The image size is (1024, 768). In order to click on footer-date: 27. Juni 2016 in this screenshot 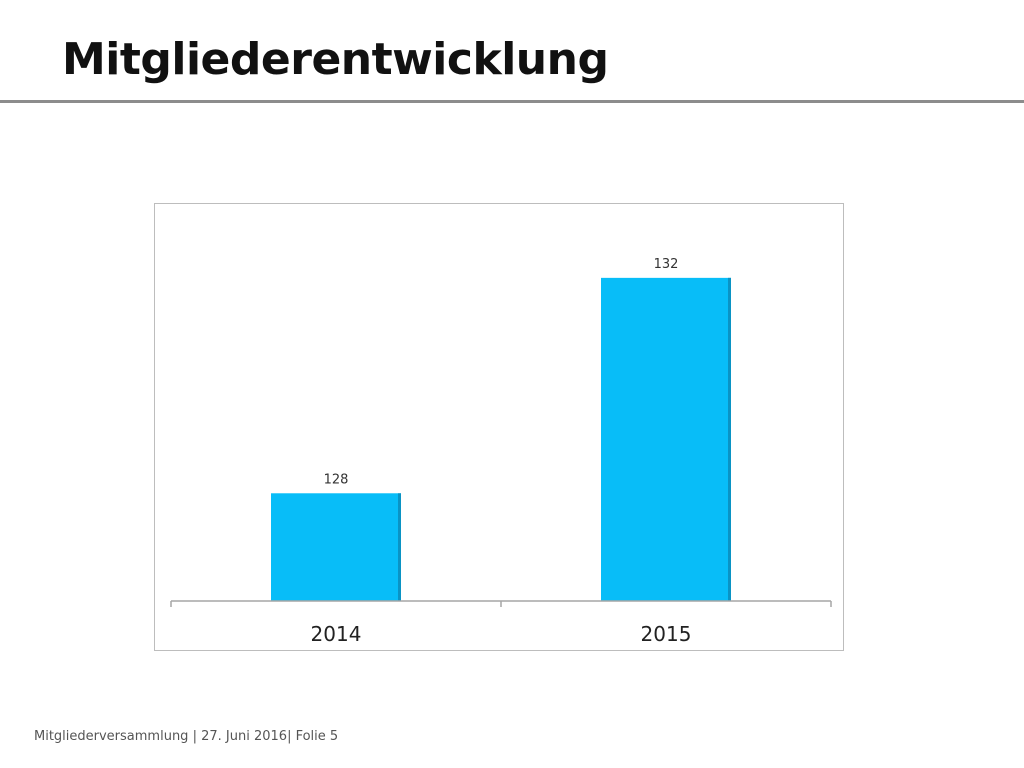, I will do `click(244, 736)`.